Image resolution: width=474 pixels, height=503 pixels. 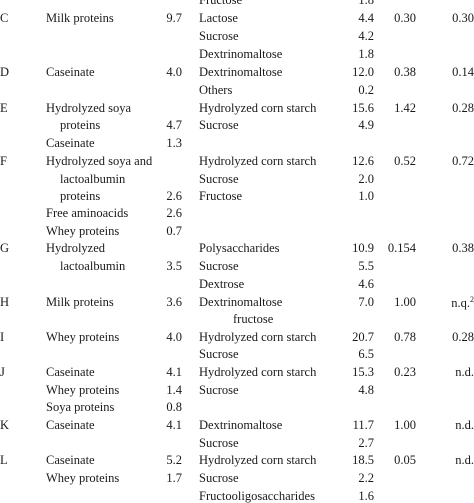 I want to click on carbohydrate-value: 4.4, so click(x=366, y=18).